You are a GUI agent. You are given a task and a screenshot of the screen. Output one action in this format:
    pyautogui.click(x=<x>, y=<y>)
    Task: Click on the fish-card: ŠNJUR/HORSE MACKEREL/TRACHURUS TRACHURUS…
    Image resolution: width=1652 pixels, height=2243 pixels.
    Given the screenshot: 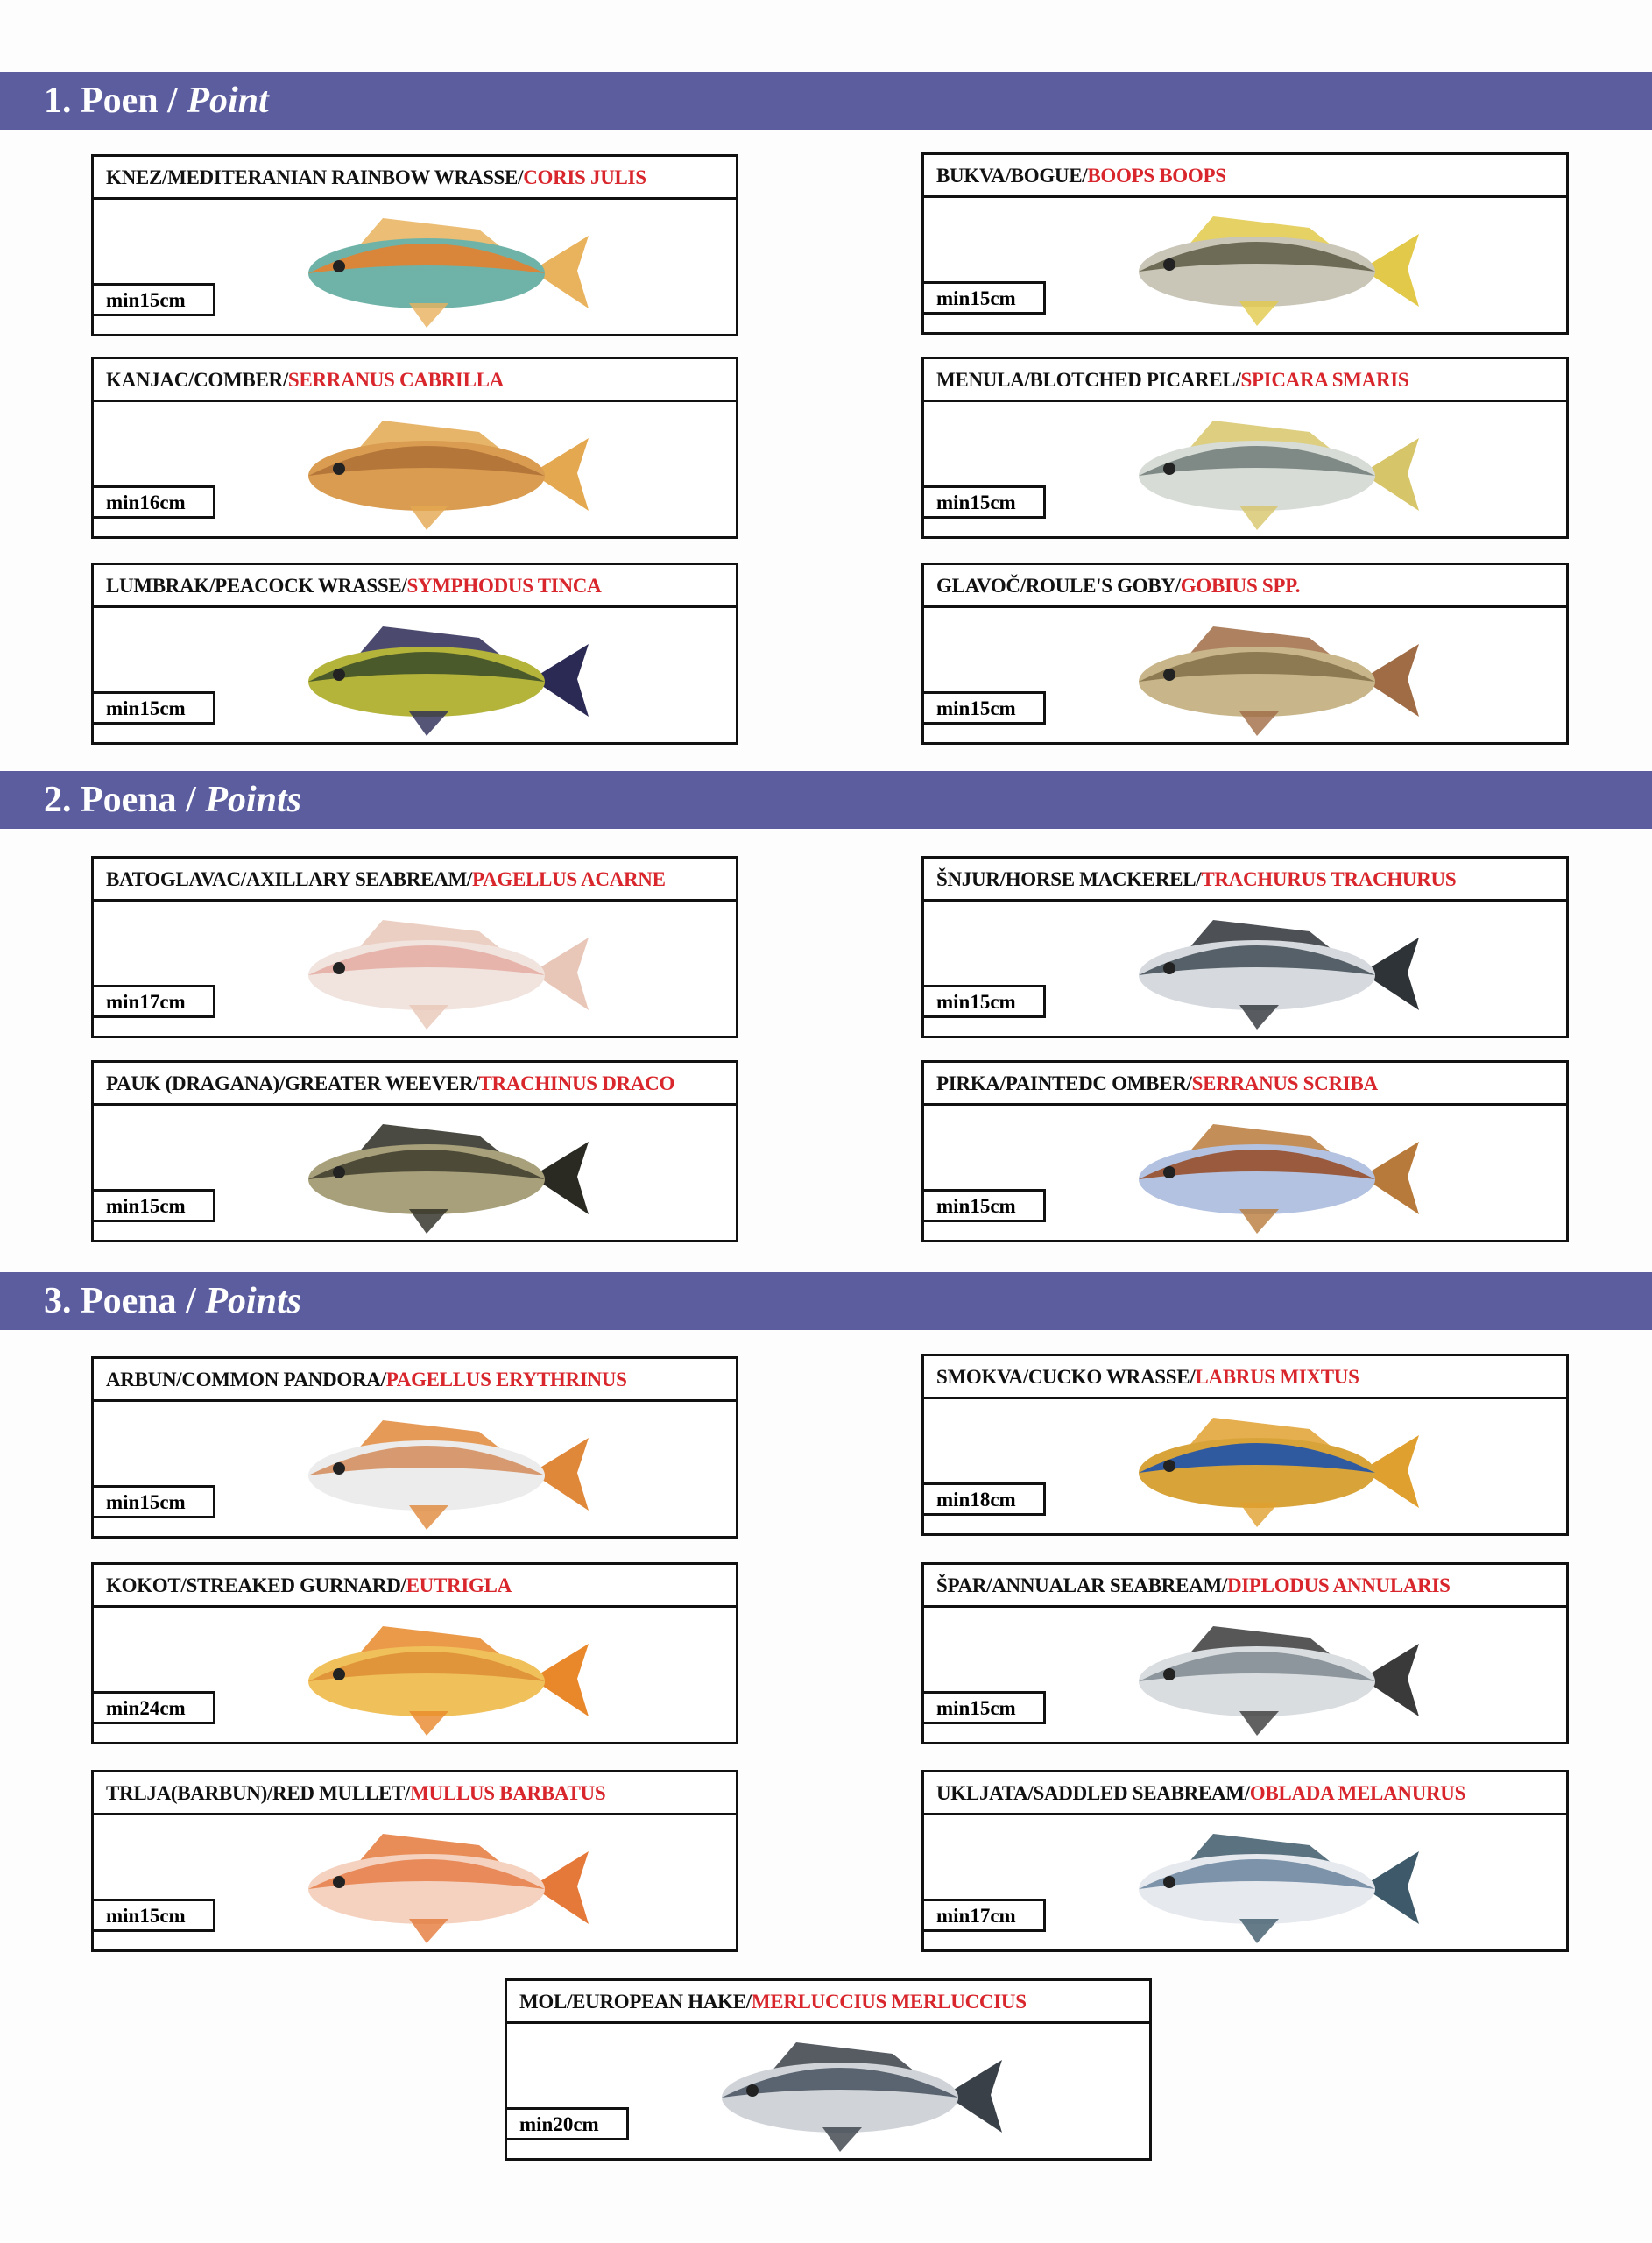 What is the action you would take?
    pyautogui.click(x=1245, y=947)
    